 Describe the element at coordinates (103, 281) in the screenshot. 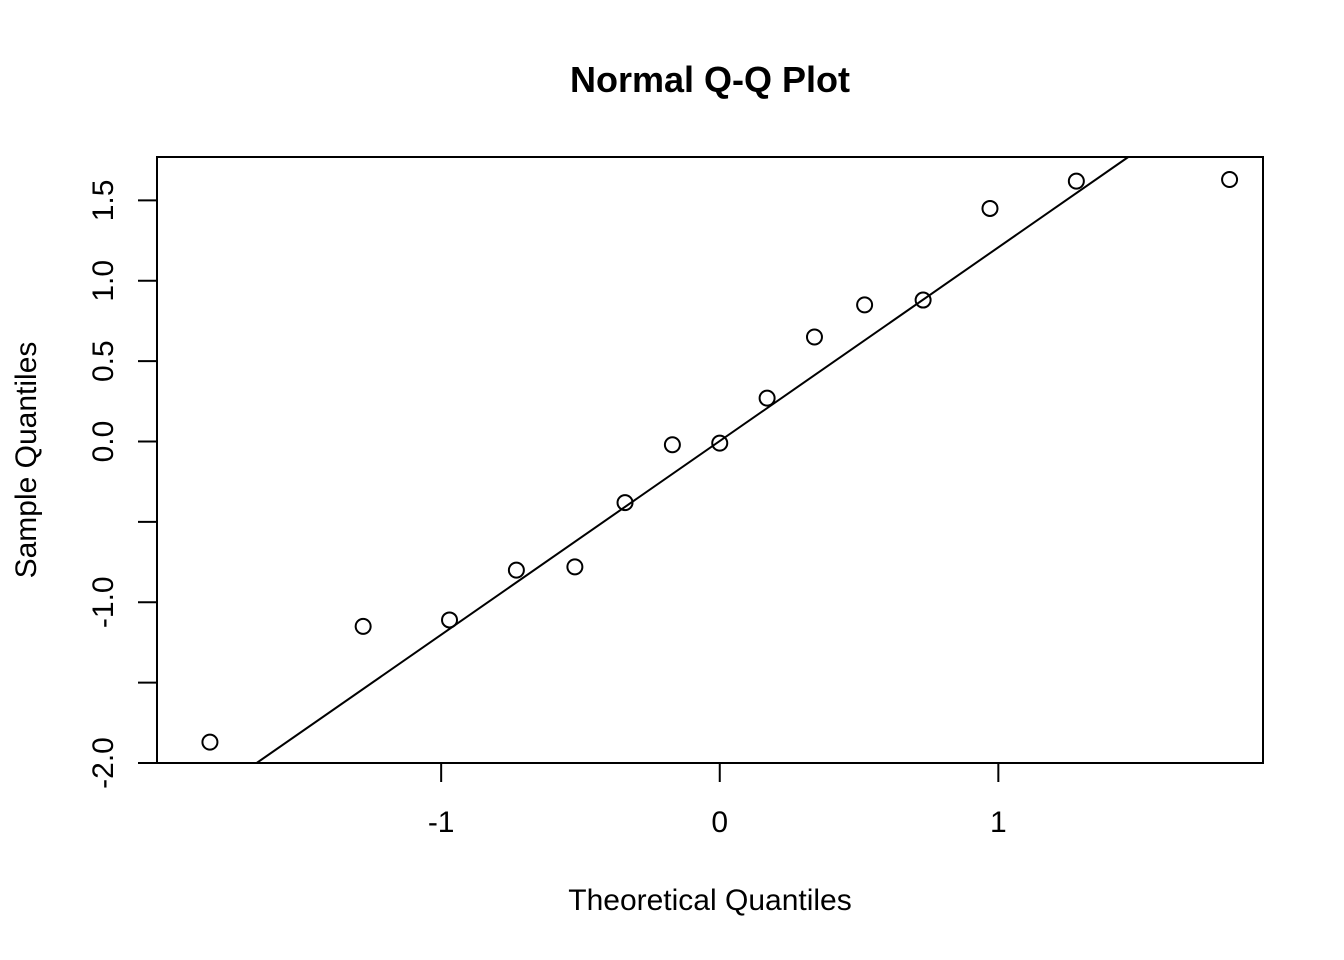

I see `y-tick-label: 1.0` at that location.